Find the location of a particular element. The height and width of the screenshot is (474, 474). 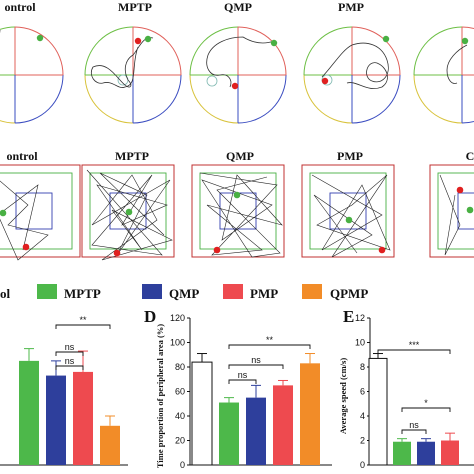

y-tick-label: 40 is located at coordinates (180, 416).